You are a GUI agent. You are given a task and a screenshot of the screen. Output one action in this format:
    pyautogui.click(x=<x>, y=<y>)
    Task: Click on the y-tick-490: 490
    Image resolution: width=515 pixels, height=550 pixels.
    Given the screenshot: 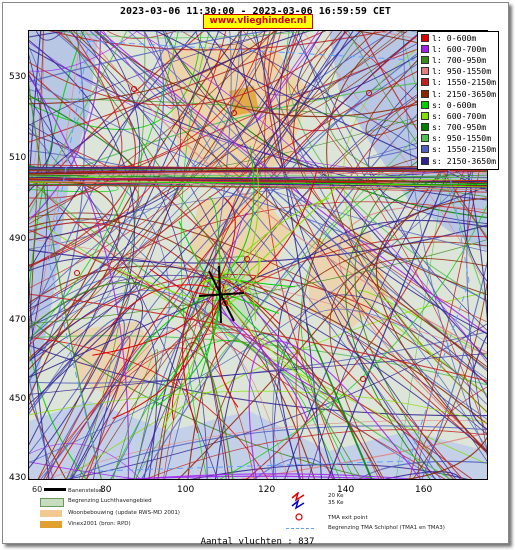 What is the action you would take?
    pyautogui.click(x=18, y=239)
    